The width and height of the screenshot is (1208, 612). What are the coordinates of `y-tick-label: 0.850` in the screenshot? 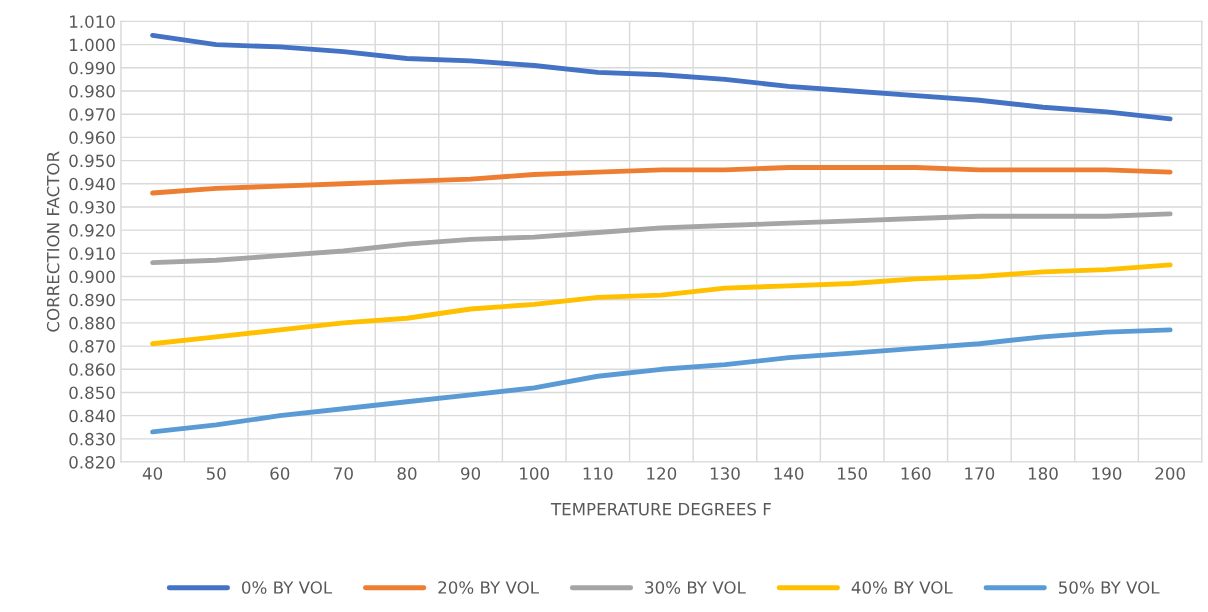 It's located at (92, 393).